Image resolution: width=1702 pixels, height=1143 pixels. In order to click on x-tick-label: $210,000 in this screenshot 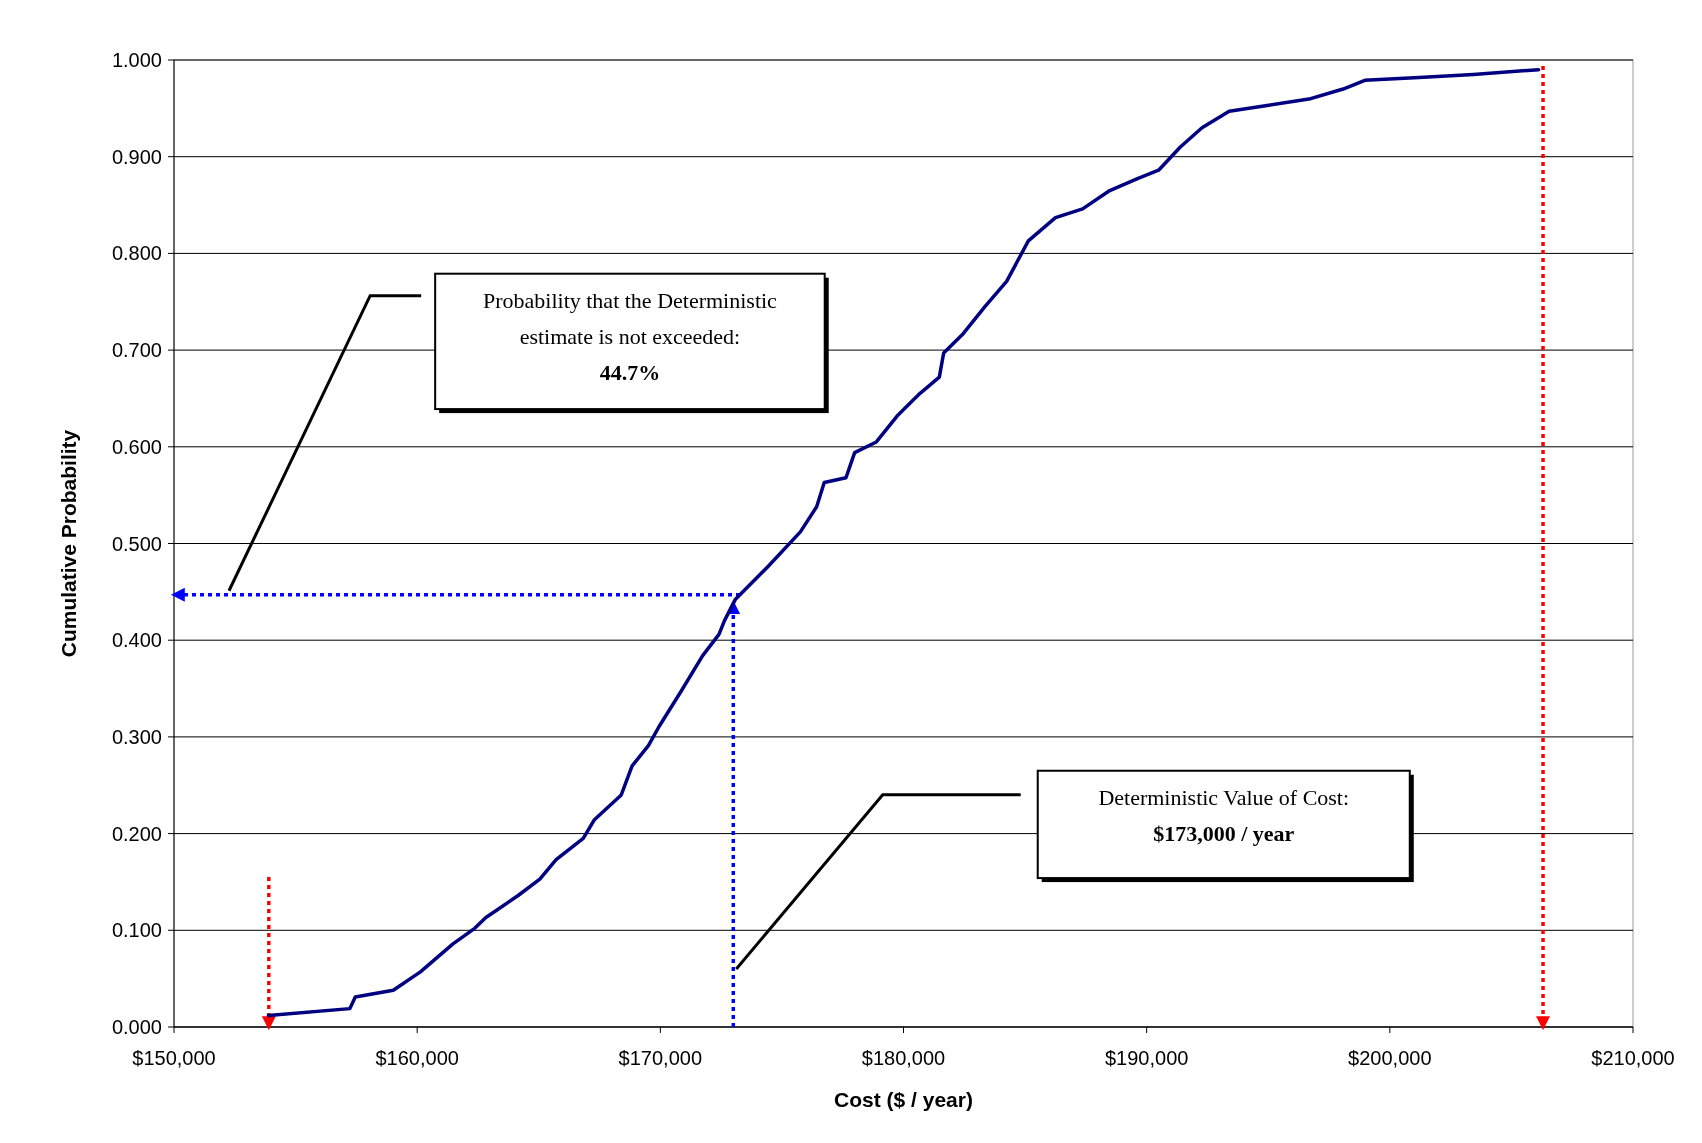, I will do `click(1633, 1058)`.